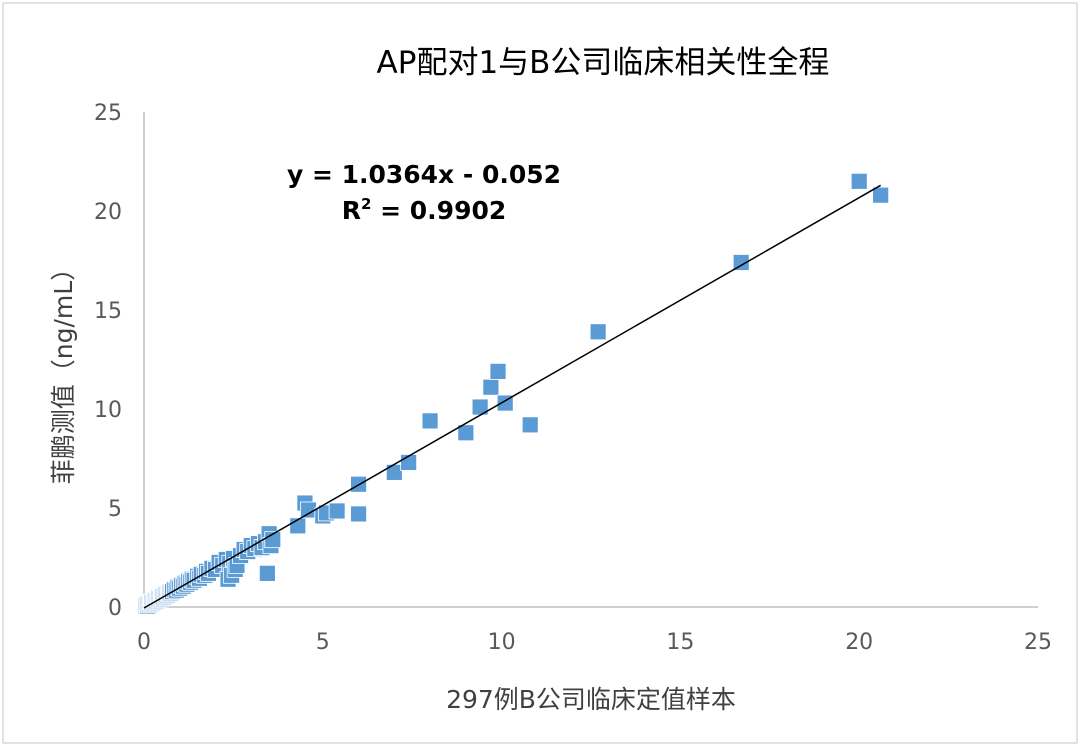 The width and height of the screenshot is (1080, 750). Describe the element at coordinates (115, 608) in the screenshot. I see `y-tick-label: 0` at that location.